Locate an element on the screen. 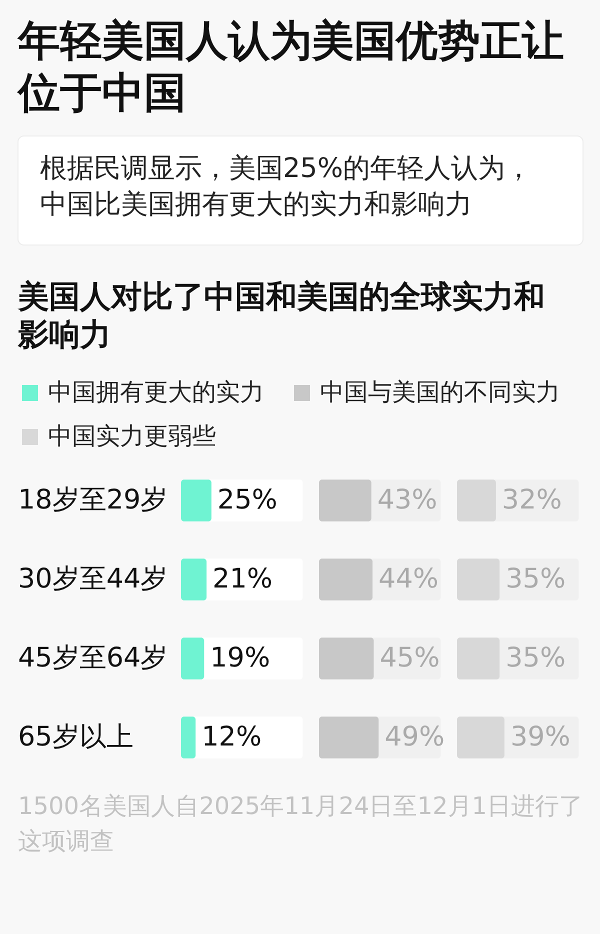 This screenshot has height=934, width=600. chart-subtitle: 根据民调显示，美国25%的年轻人认为，中国比美国拥有更大的实力和影响力 is located at coordinates (286, 186).